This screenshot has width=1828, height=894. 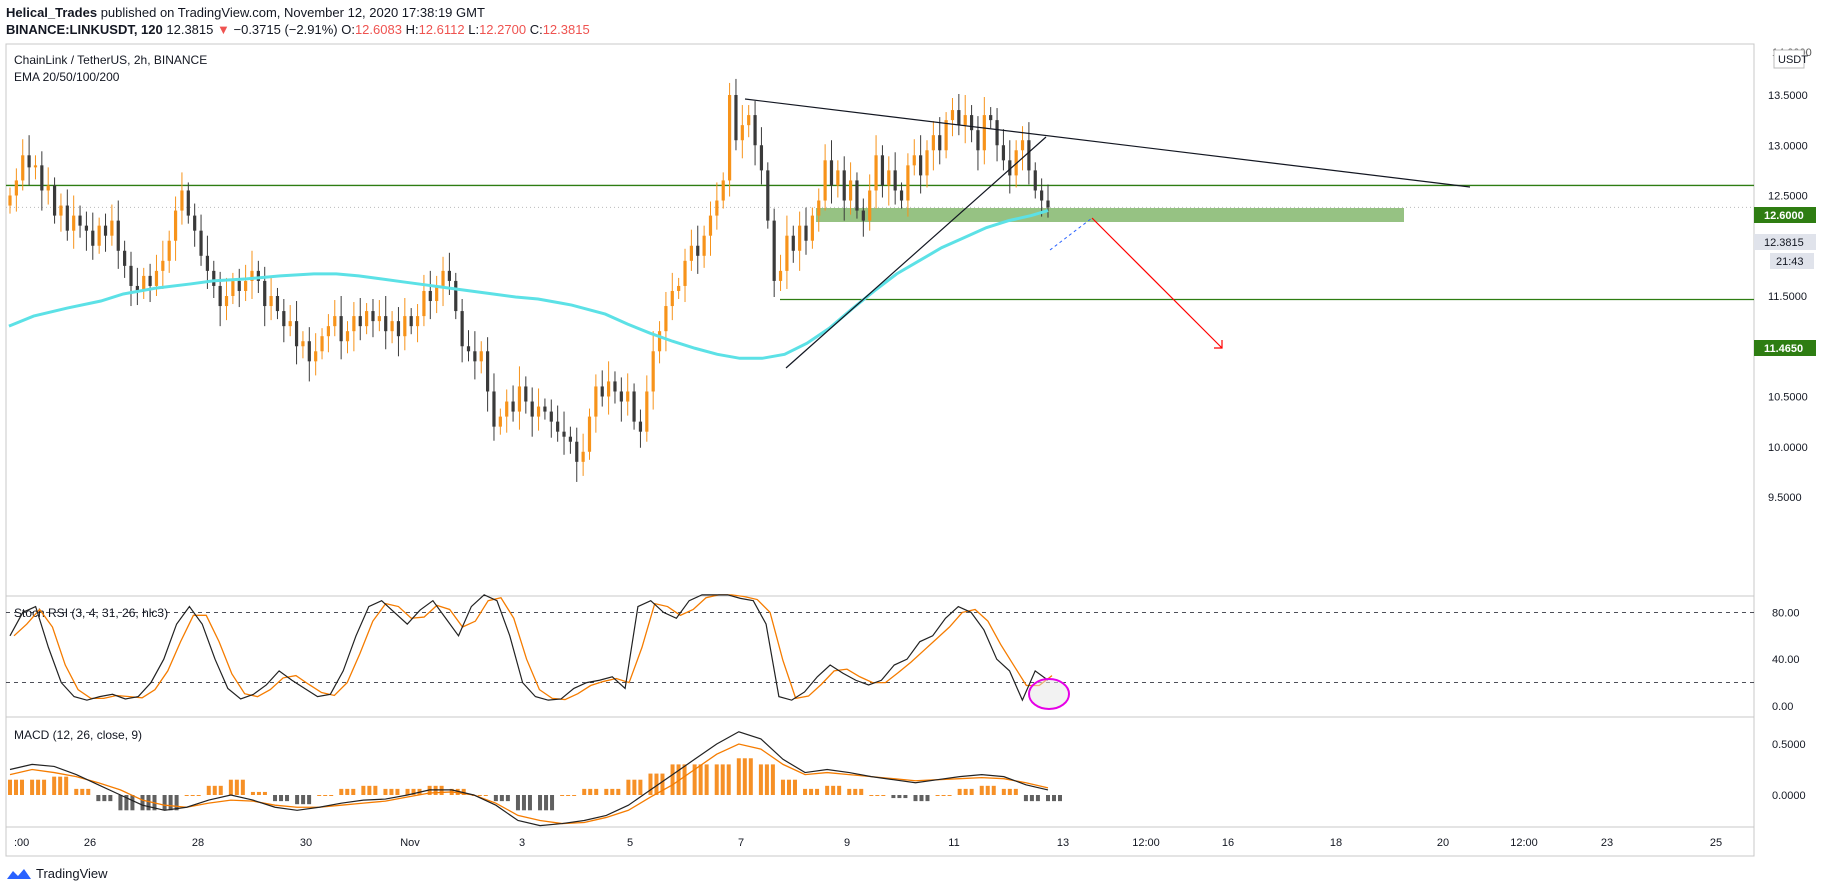 I want to click on stoch-tick-label: 40.00, so click(x=1786, y=660).